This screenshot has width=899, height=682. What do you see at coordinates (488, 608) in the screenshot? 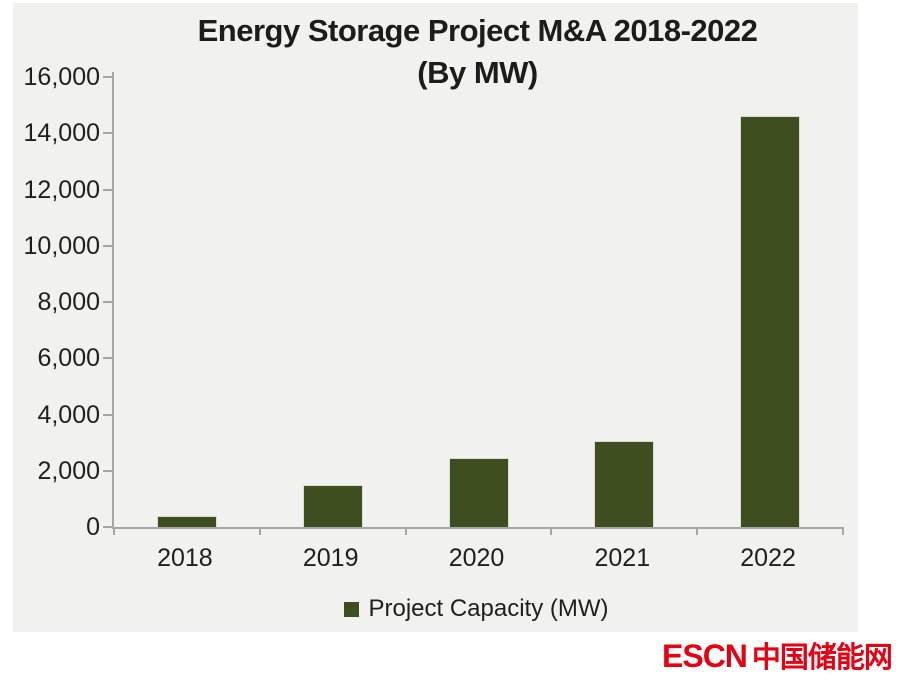
I see `legend-label: Project Capacity (MW)` at bounding box center [488, 608].